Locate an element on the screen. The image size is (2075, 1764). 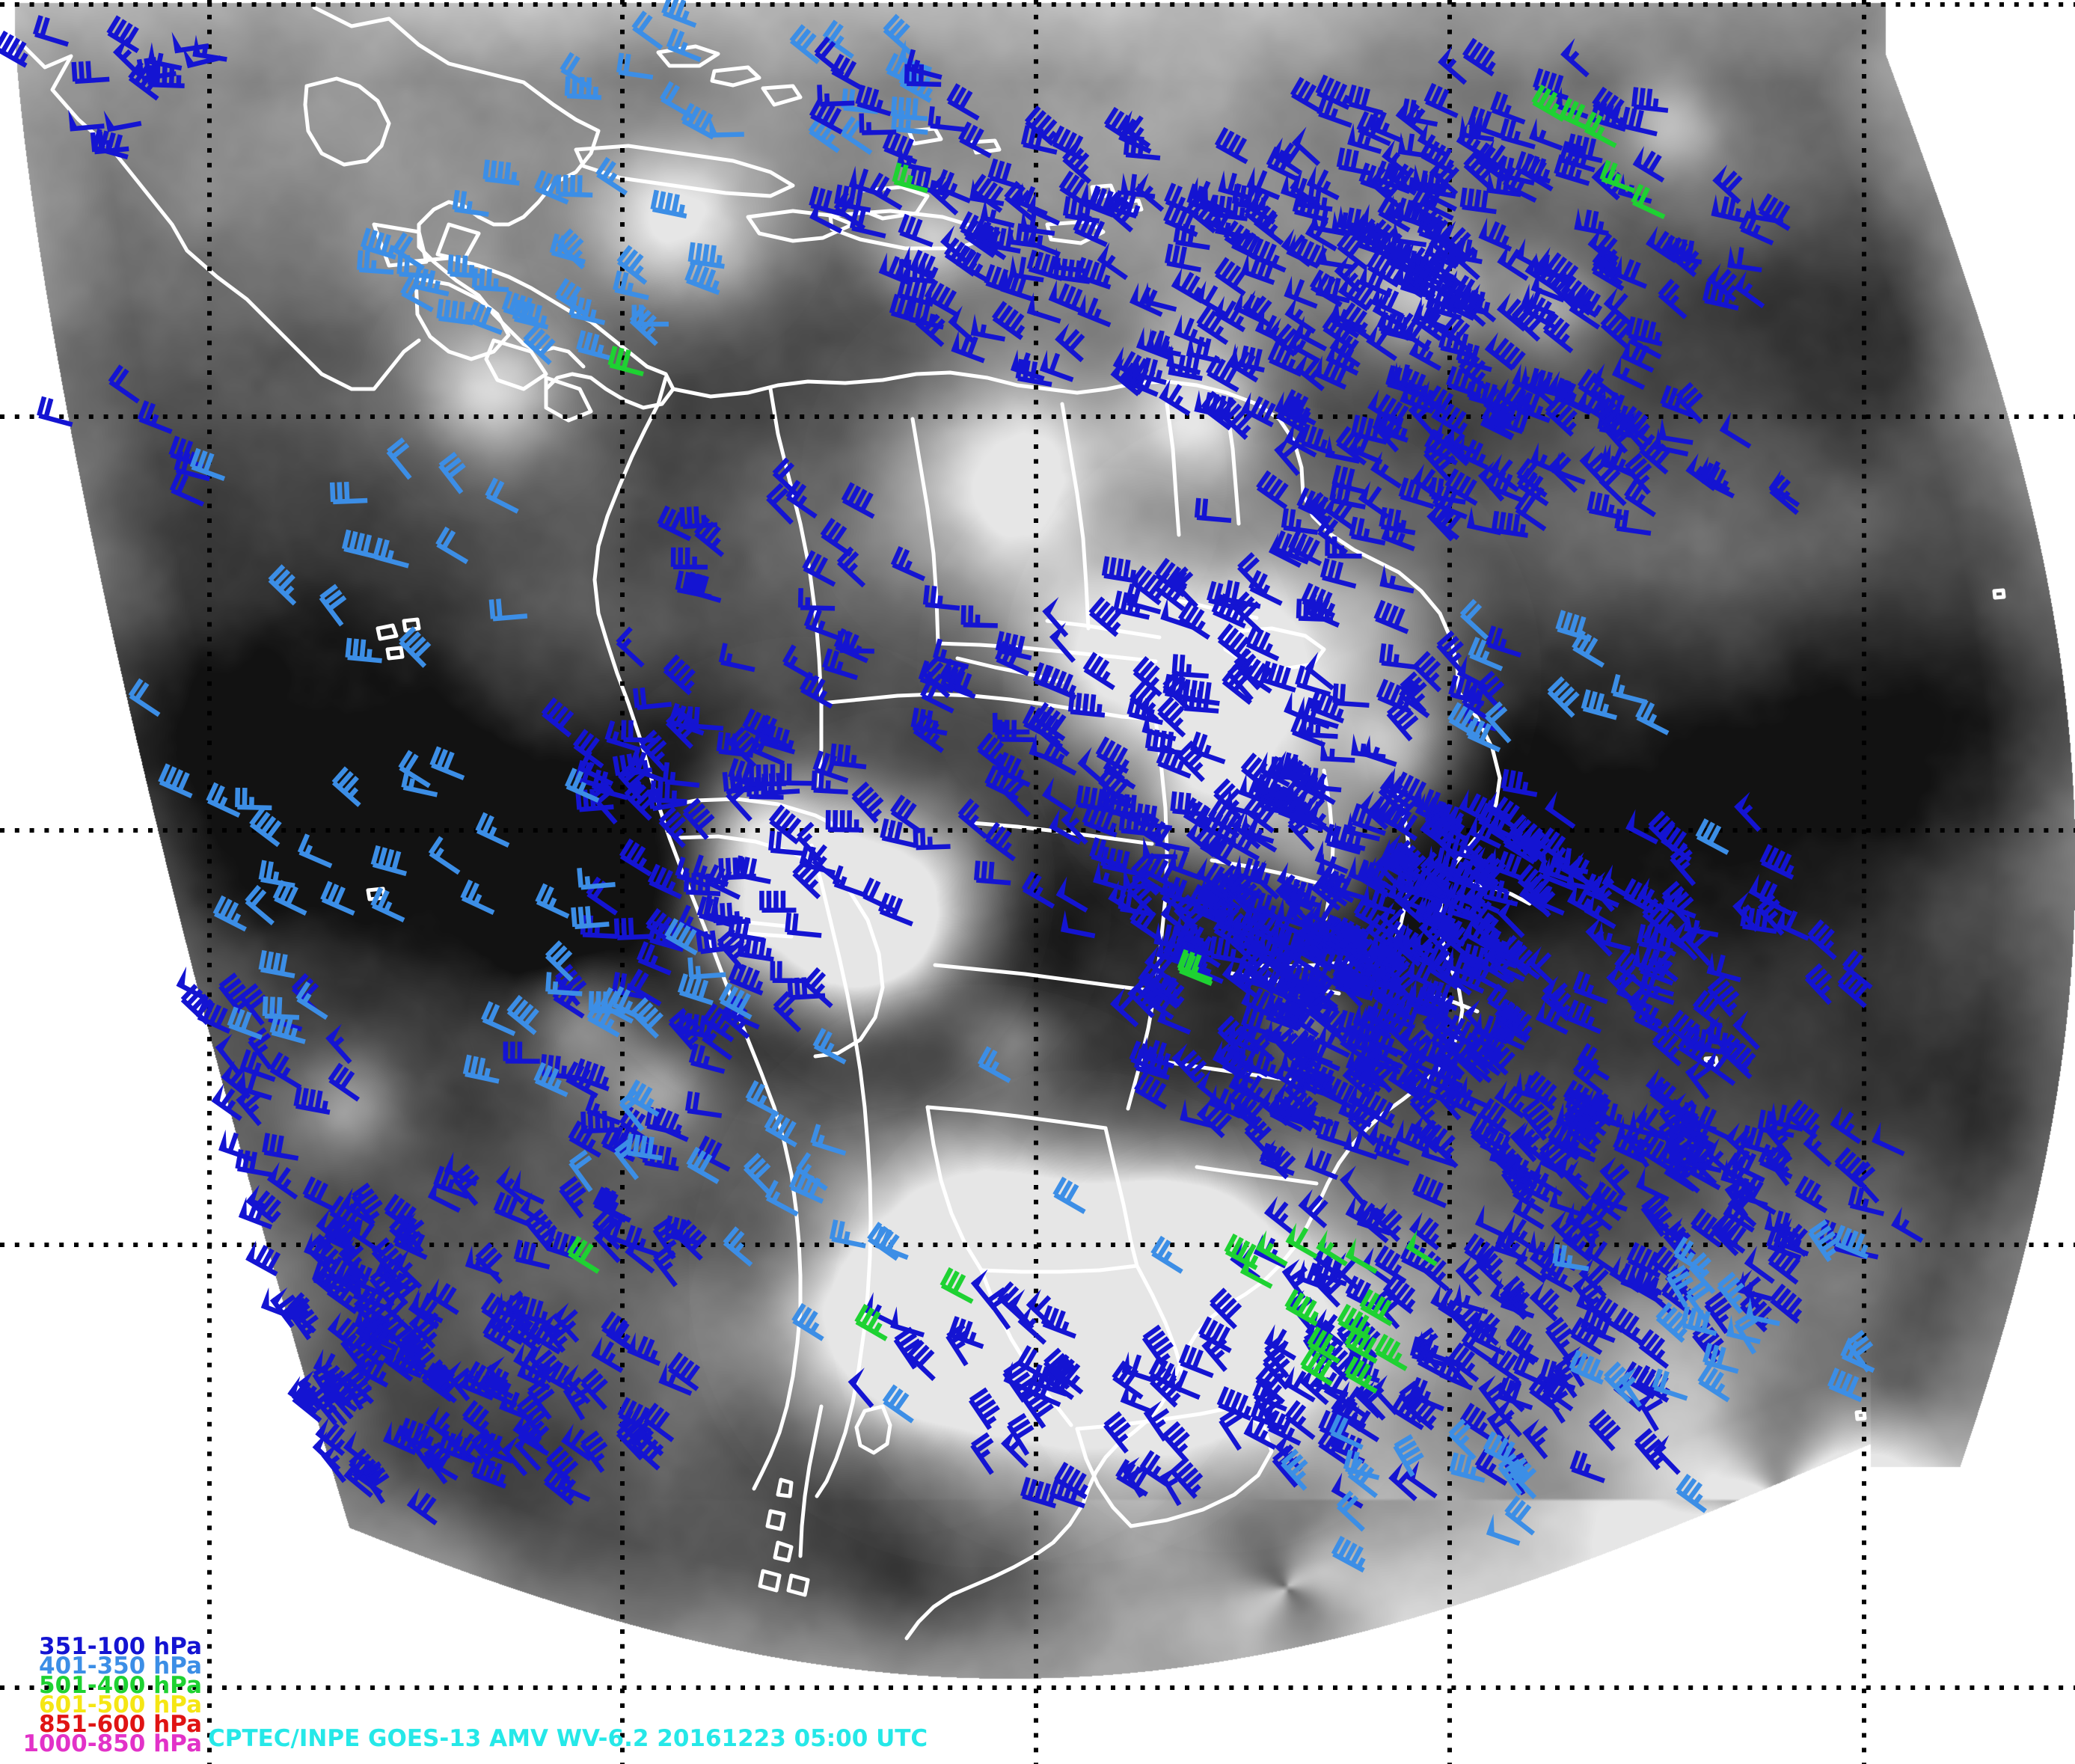
peru-bolivia-border is located at coordinates (752, 815).